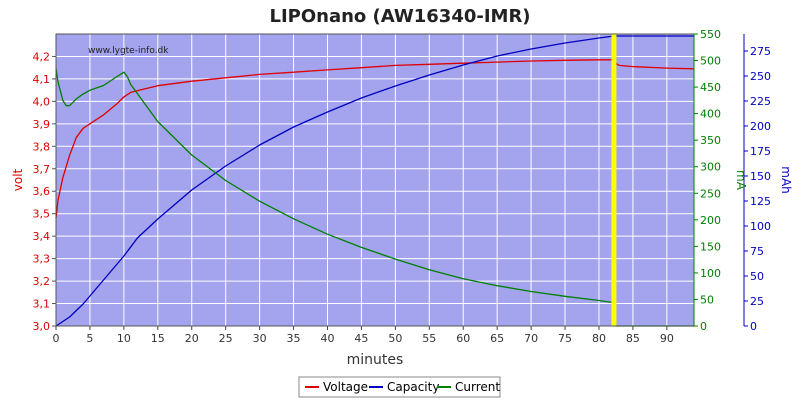  Describe the element at coordinates (710, 87) in the screenshot. I see `y-tick-label: 450` at that location.